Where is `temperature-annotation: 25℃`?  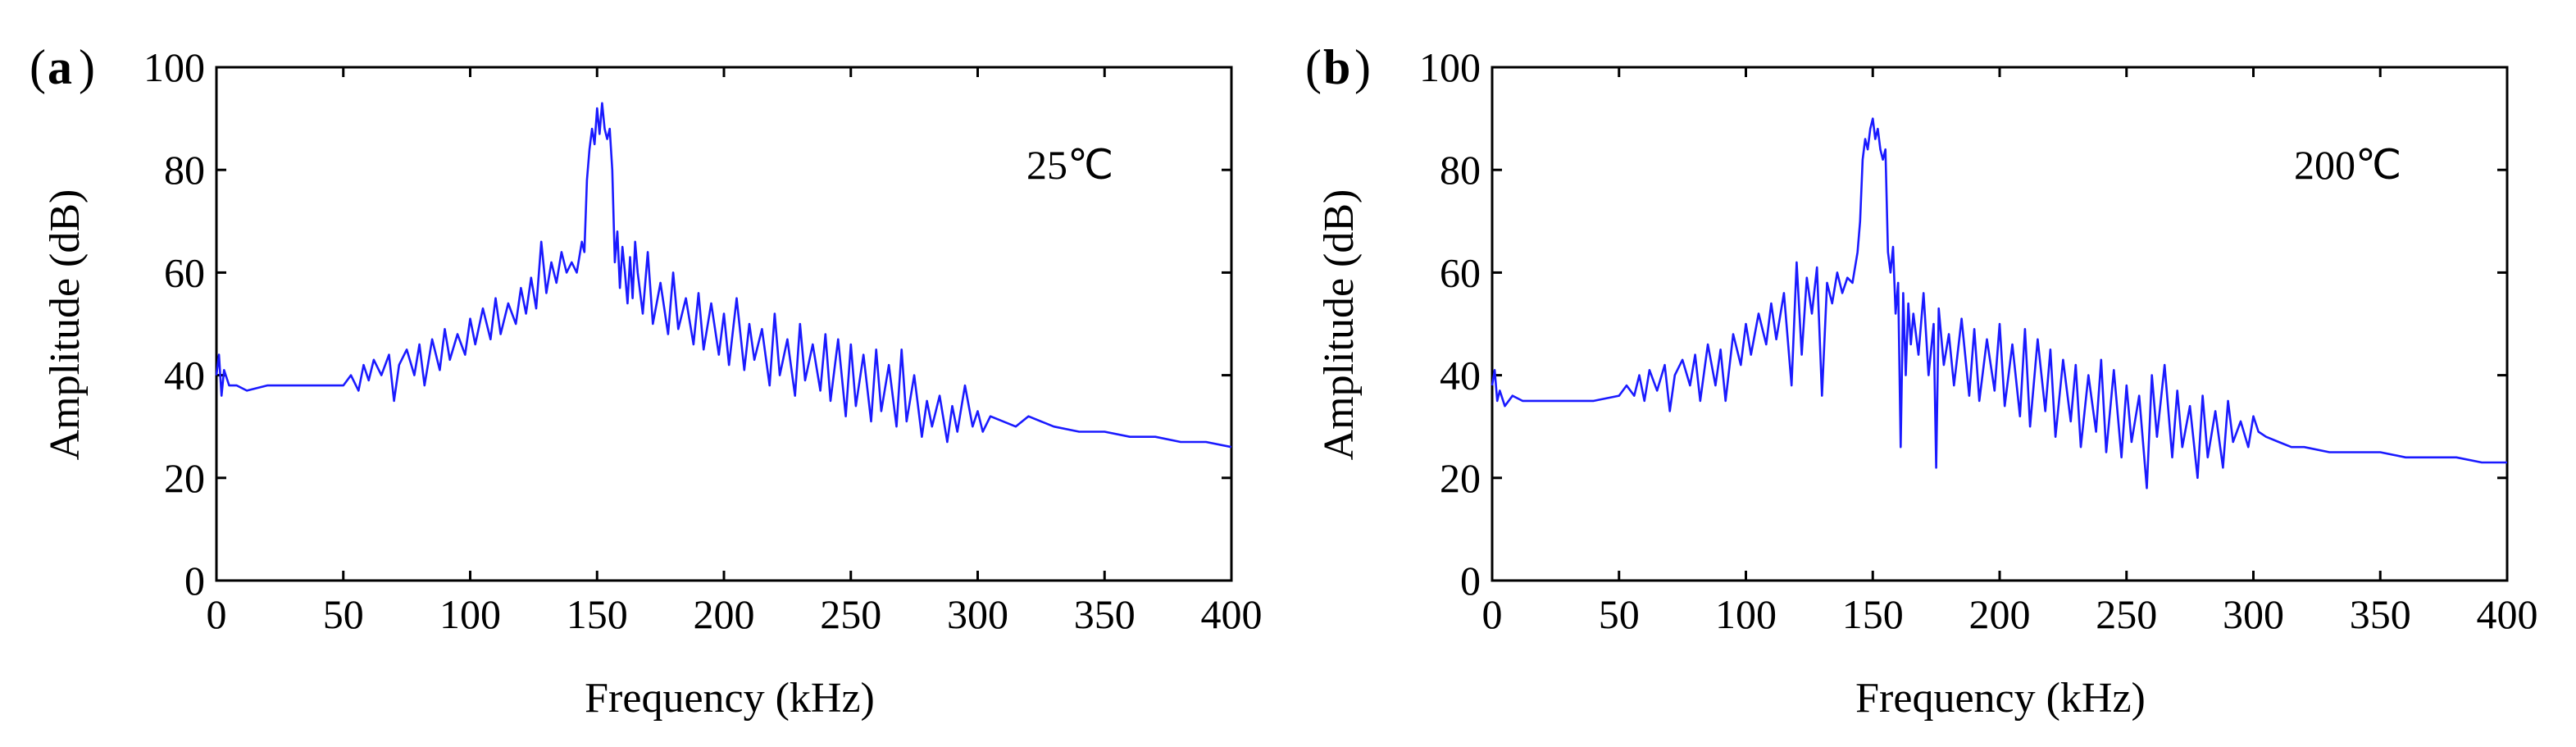 temperature-annotation: 25℃ is located at coordinates (1070, 165).